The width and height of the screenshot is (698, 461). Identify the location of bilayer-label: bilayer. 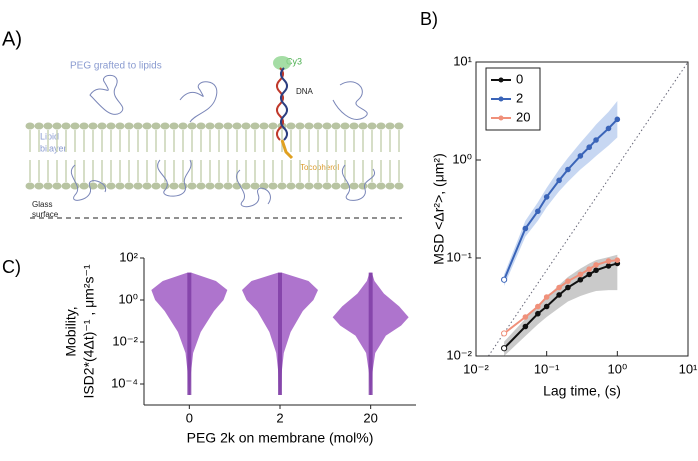
(53, 148).